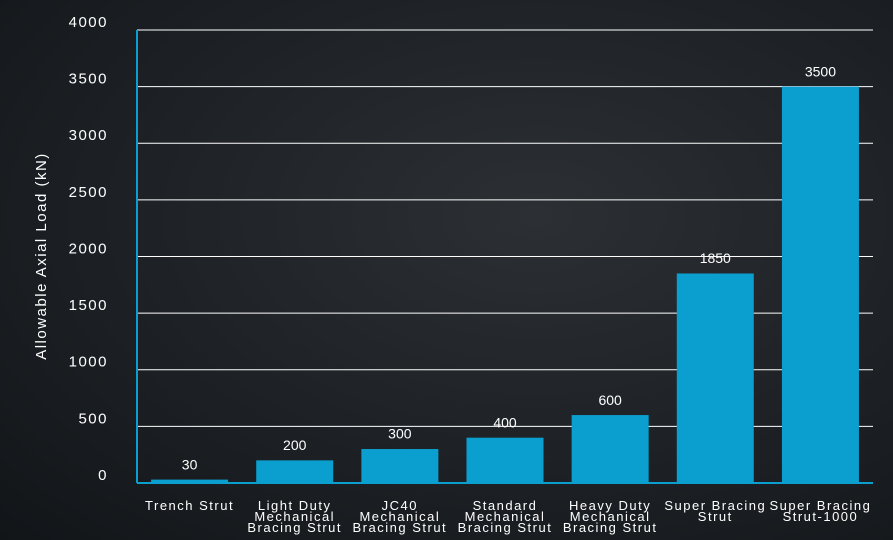 This screenshot has width=893, height=540. I want to click on value-label: 300, so click(400, 434).